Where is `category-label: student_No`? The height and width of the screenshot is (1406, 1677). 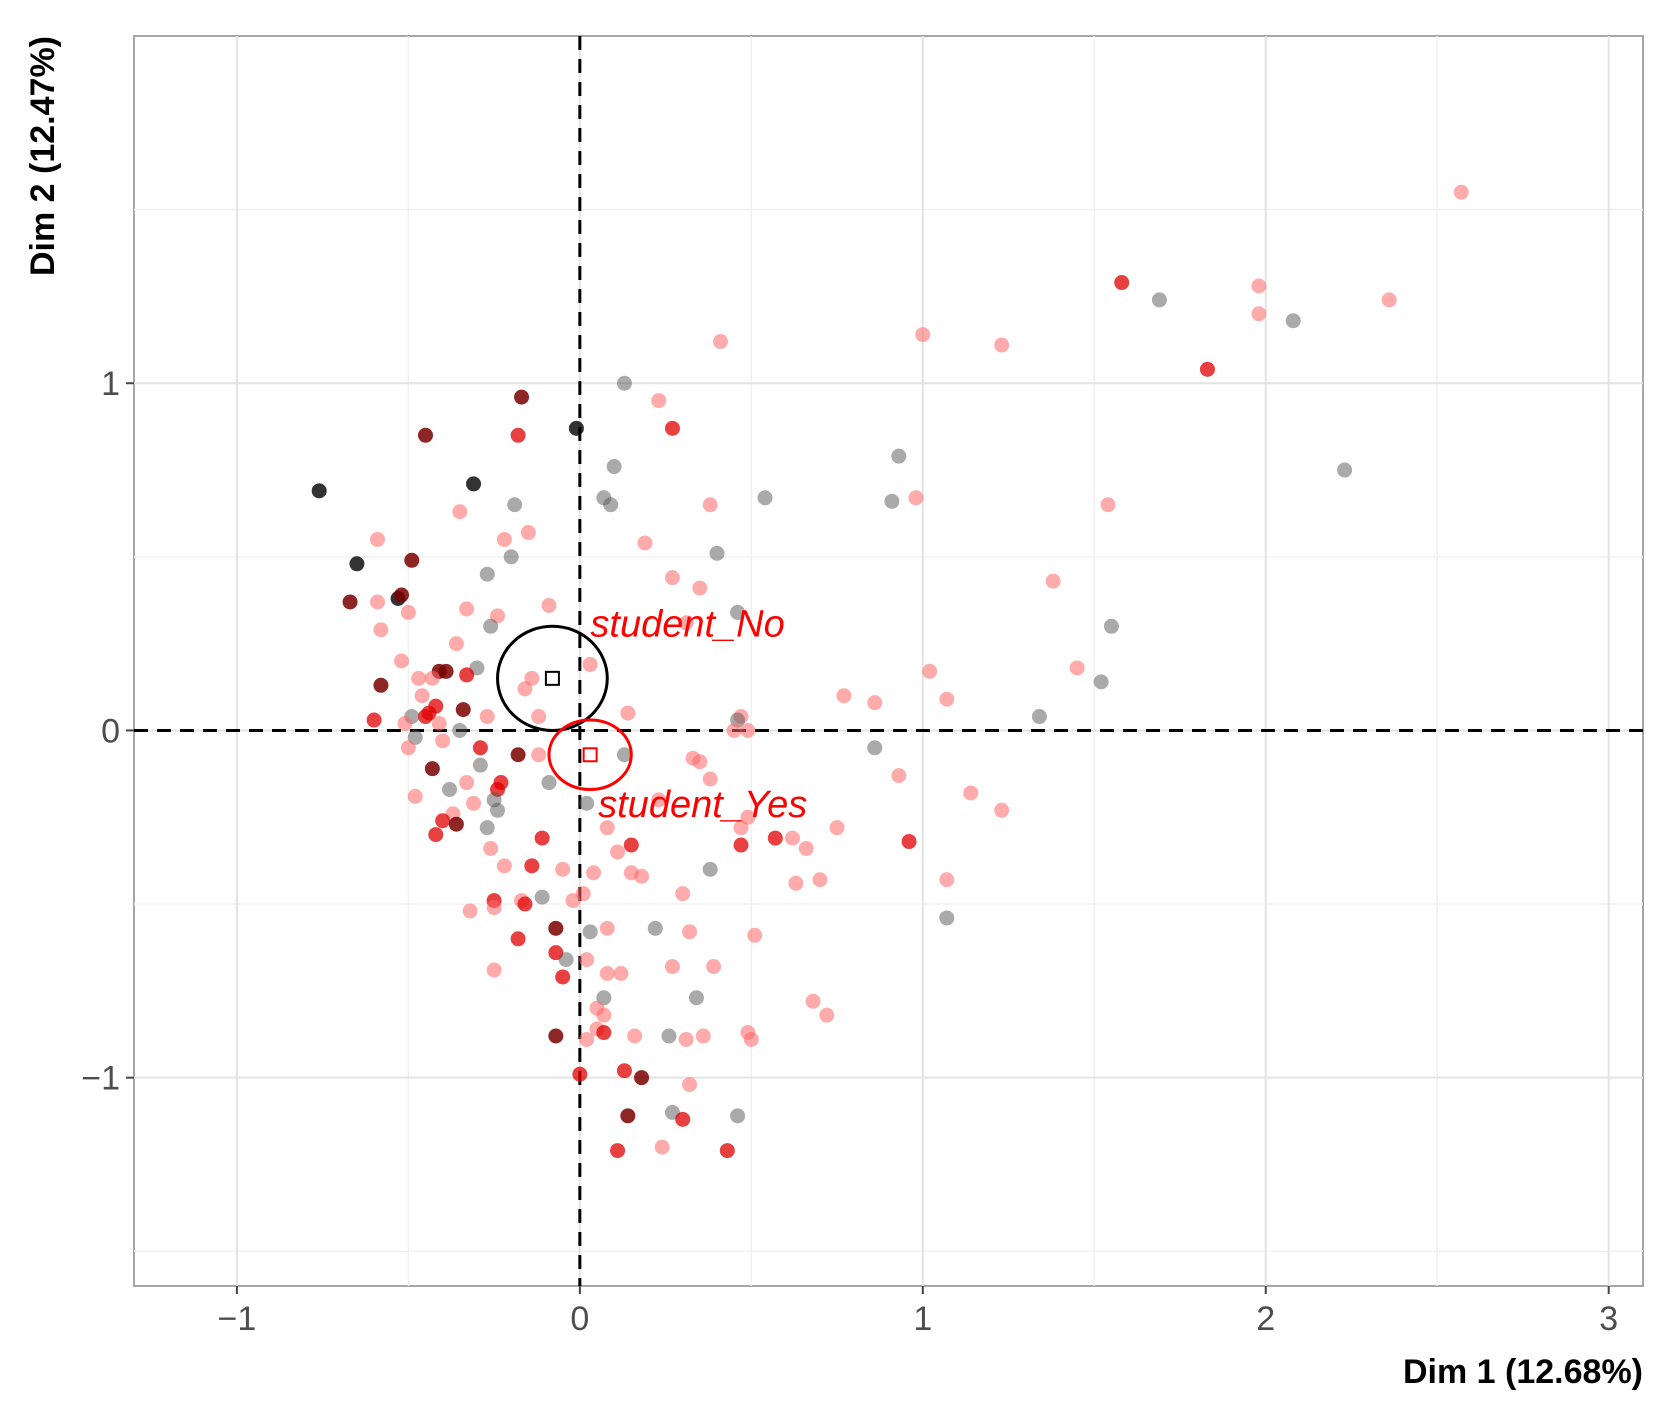
category-label: student_No is located at coordinates (687, 624).